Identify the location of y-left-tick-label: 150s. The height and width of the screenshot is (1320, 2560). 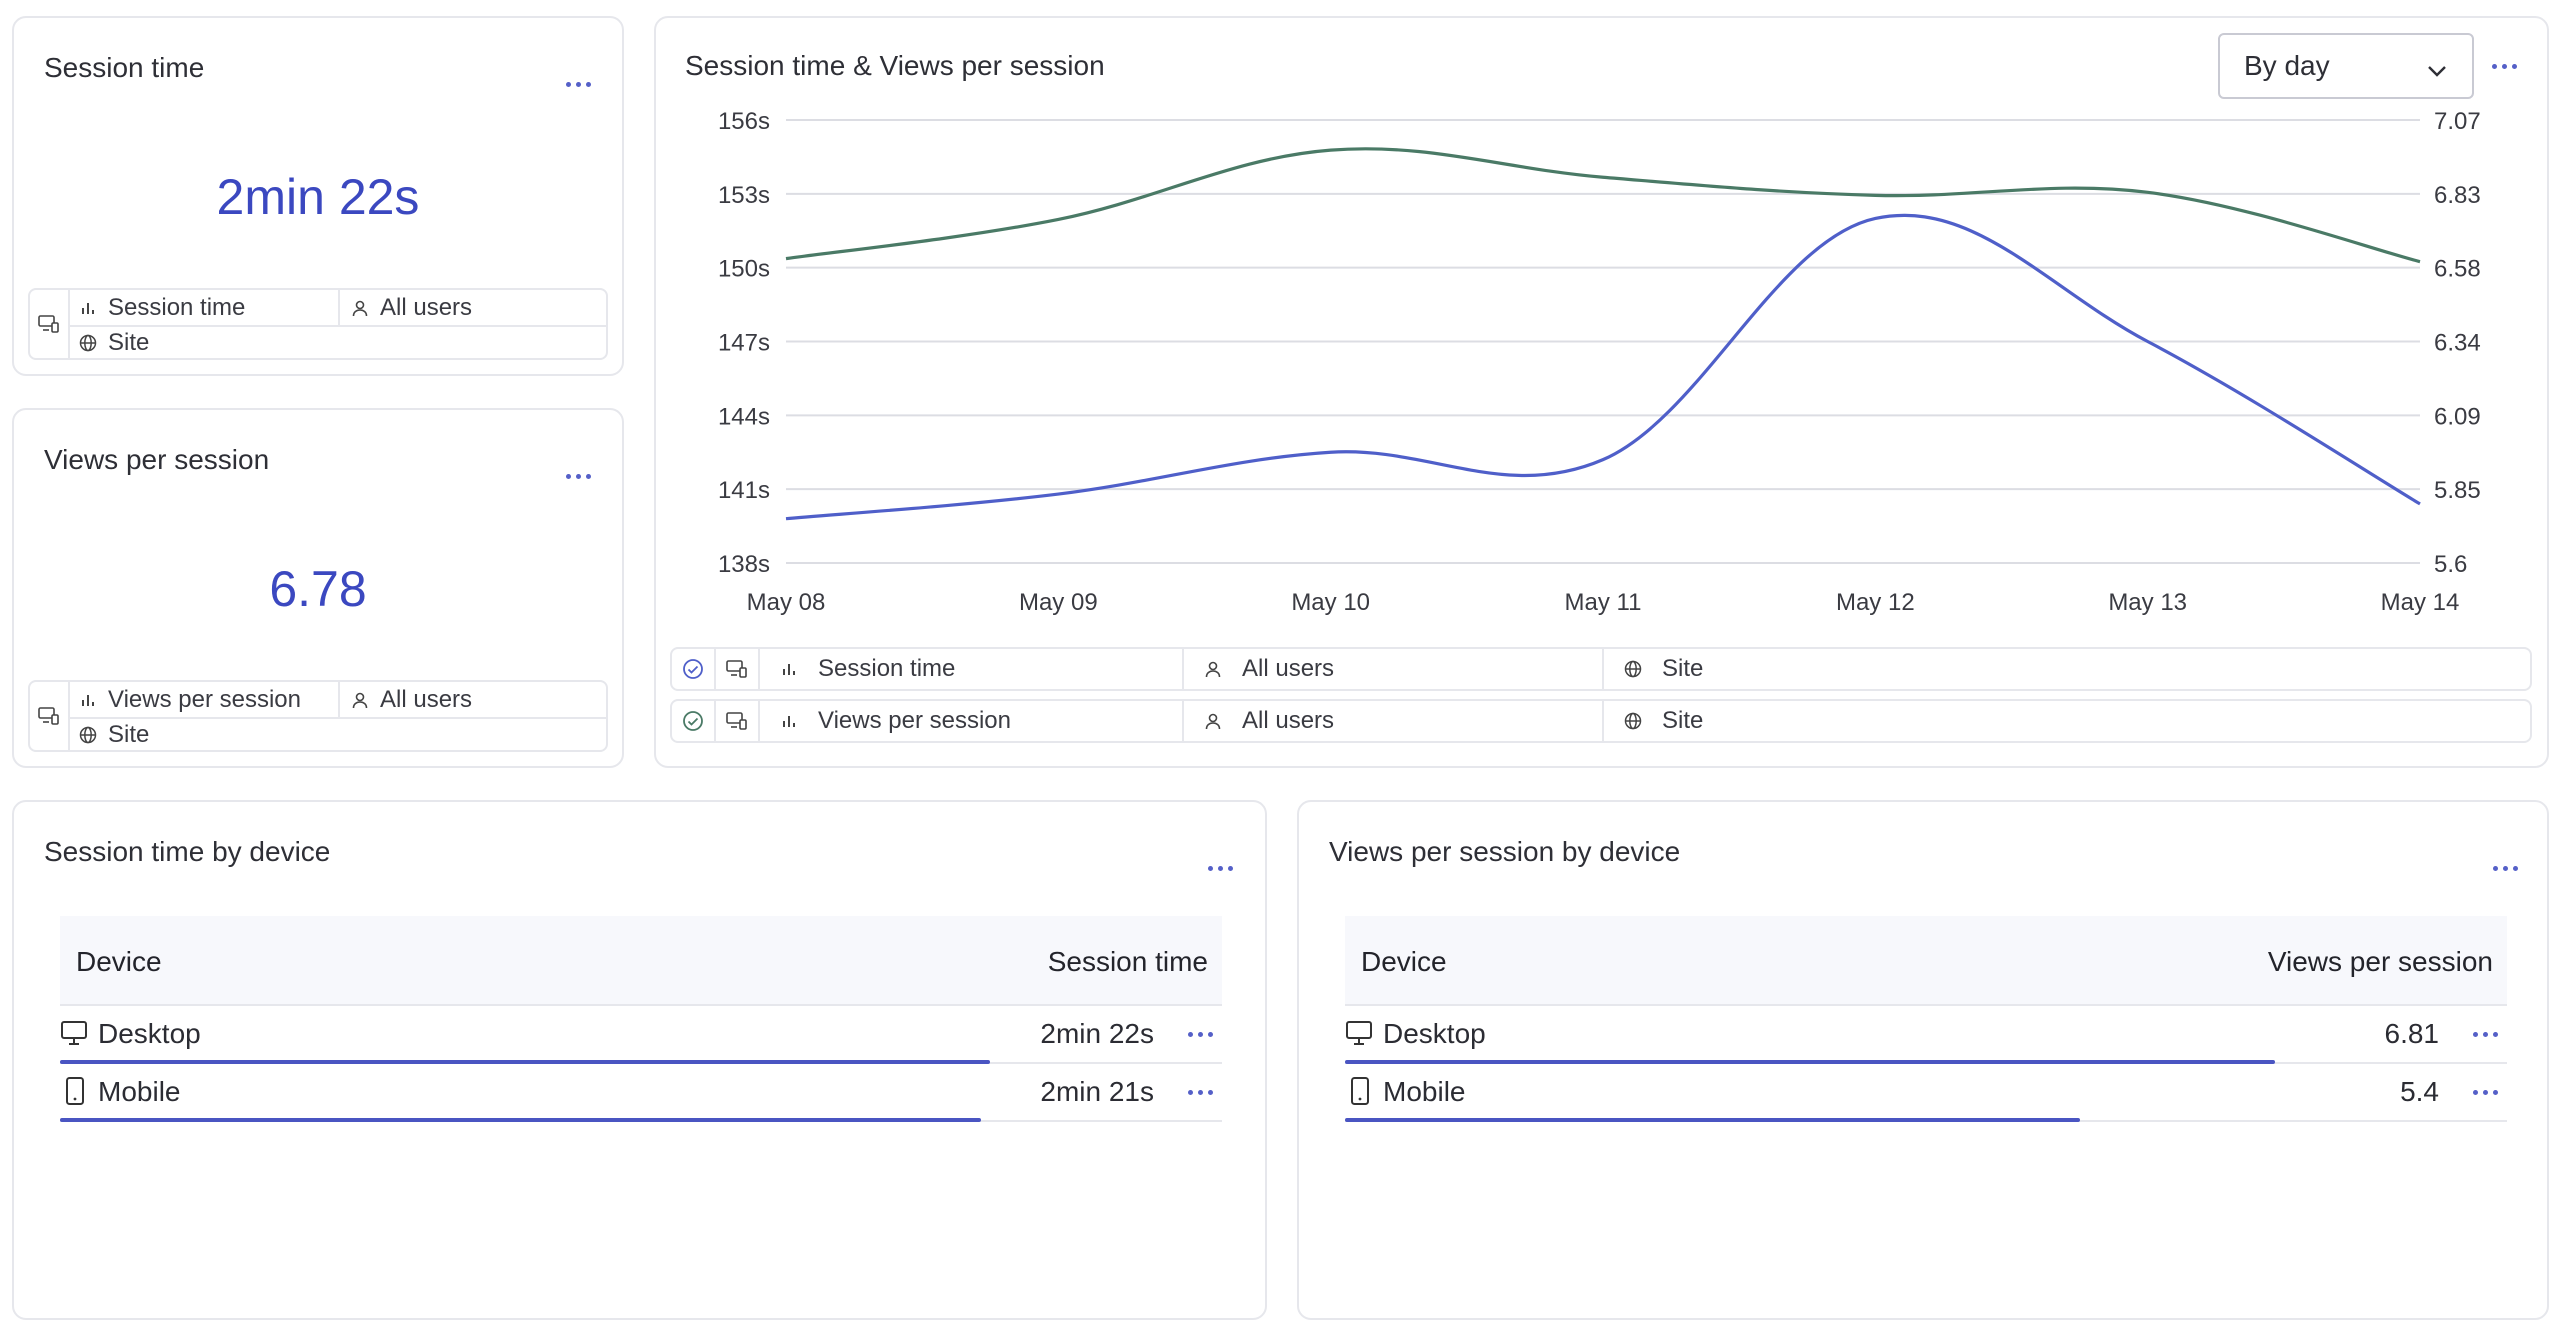
(744, 269).